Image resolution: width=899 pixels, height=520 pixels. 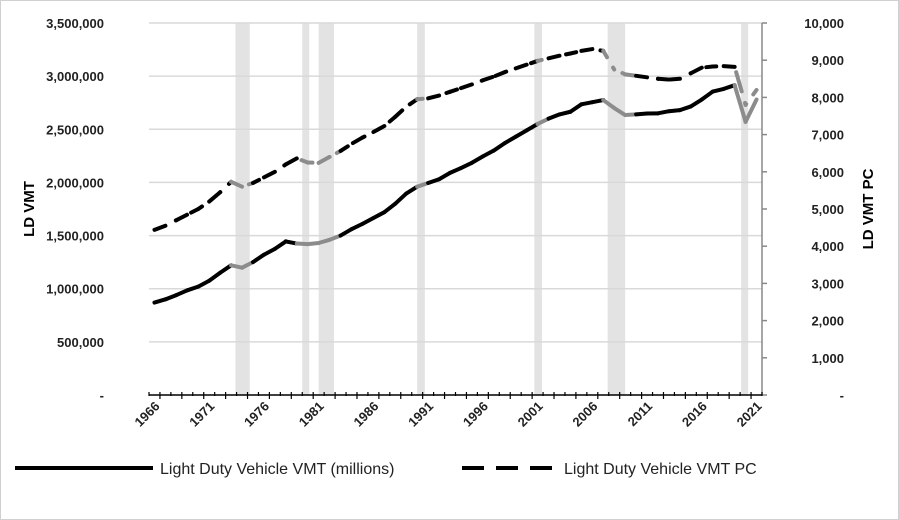 I want to click on y-tick-label-right: 2,000, so click(x=827, y=321).